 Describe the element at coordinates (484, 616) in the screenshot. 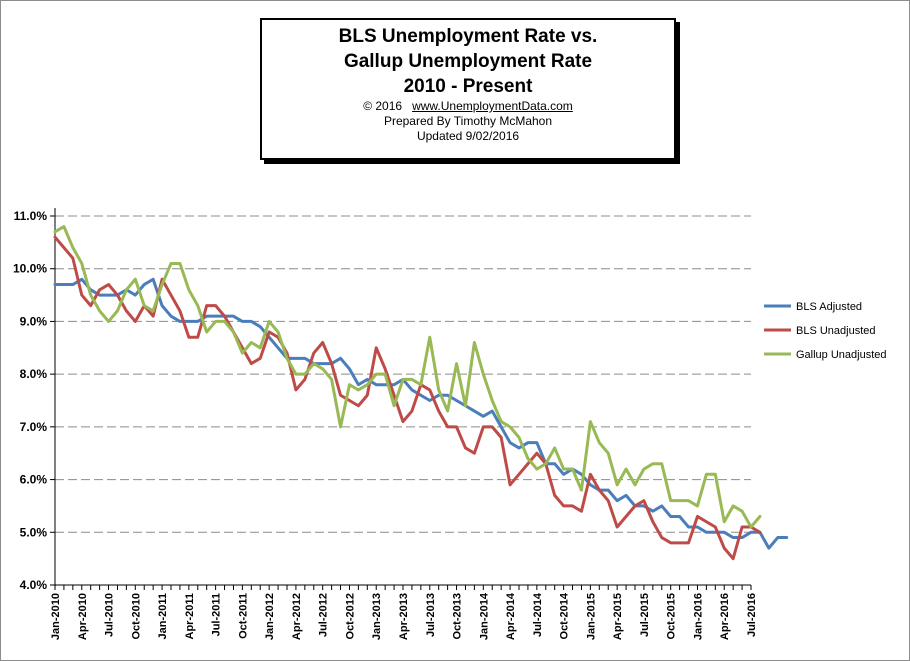

I see `x-tick-label: Jan-2014` at that location.